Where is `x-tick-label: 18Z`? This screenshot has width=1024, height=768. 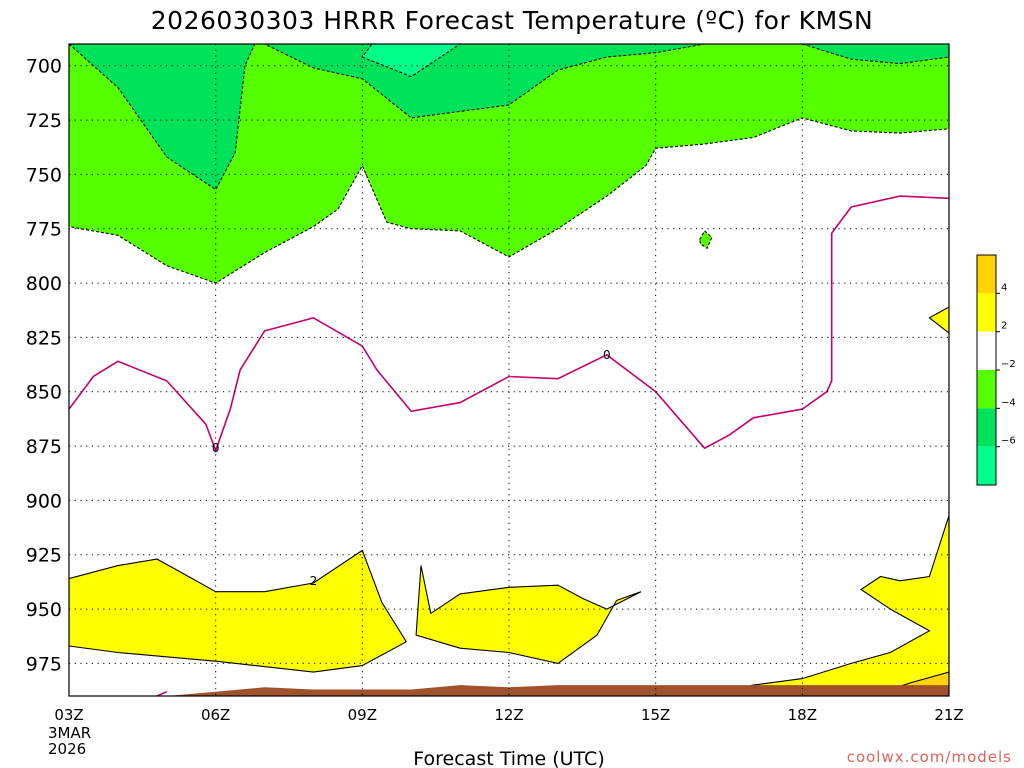
x-tick-label: 18Z is located at coordinates (802, 715).